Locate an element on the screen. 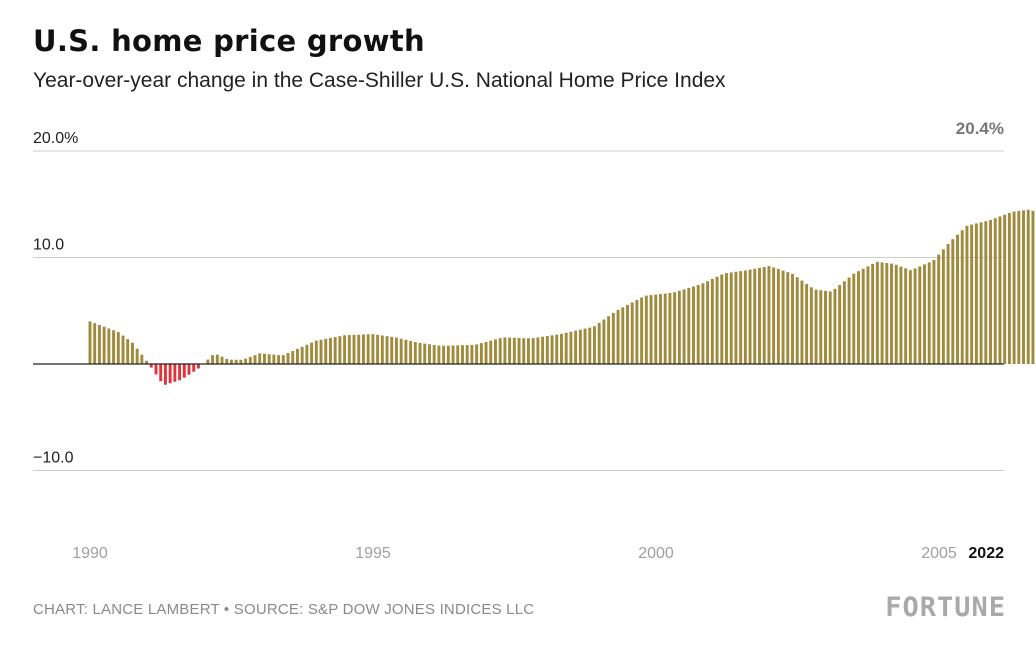 The width and height of the screenshot is (1036, 651). y-tick-label: −10.0 is located at coordinates (53, 458).